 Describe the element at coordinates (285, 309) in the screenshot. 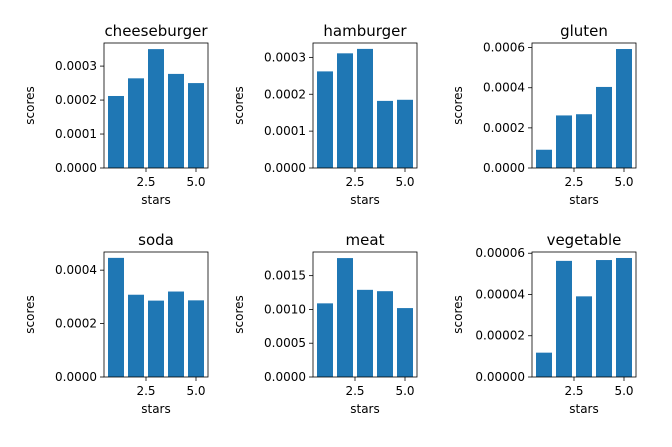

I see `y-tick-label: 0.0010` at that location.